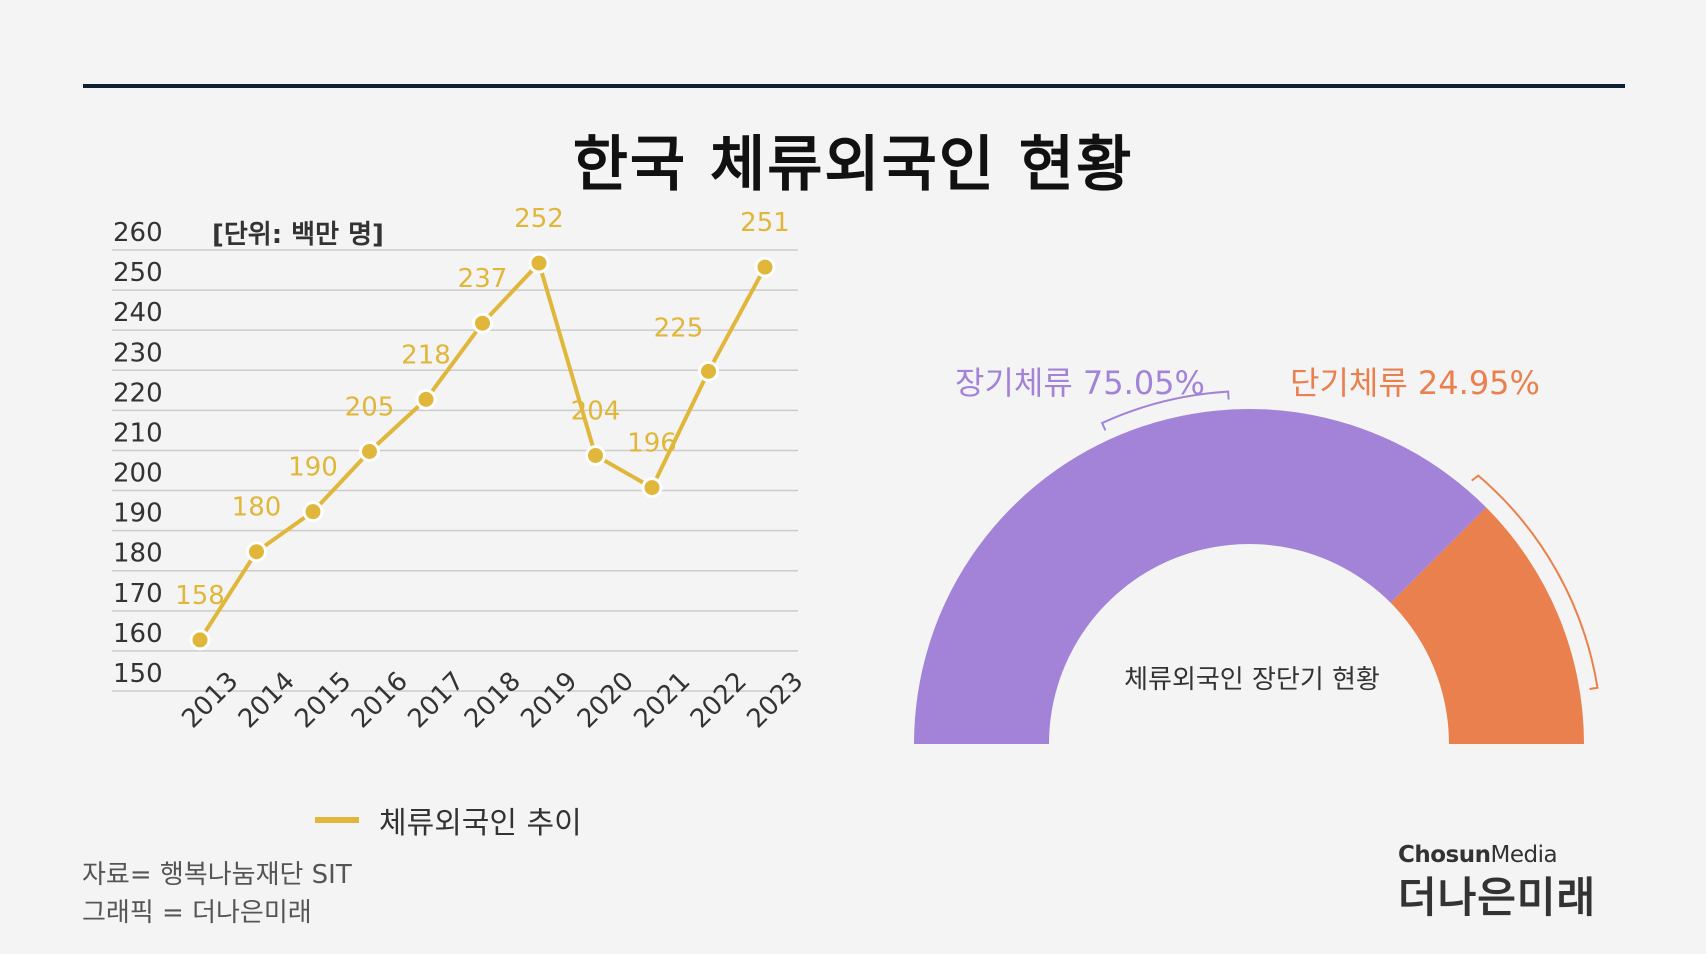  Describe the element at coordinates (138, 233) in the screenshot. I see `y-tick-label: 260` at that location.